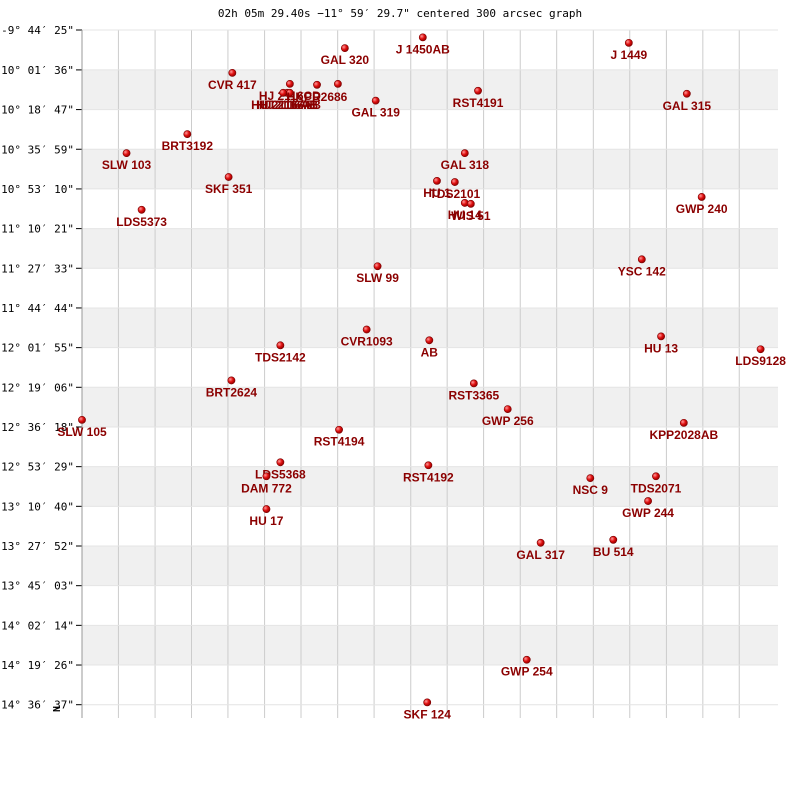  Describe the element at coordinates (37, 665) in the screenshot. I see `tick-label: -14° 19′ 26"` at that location.